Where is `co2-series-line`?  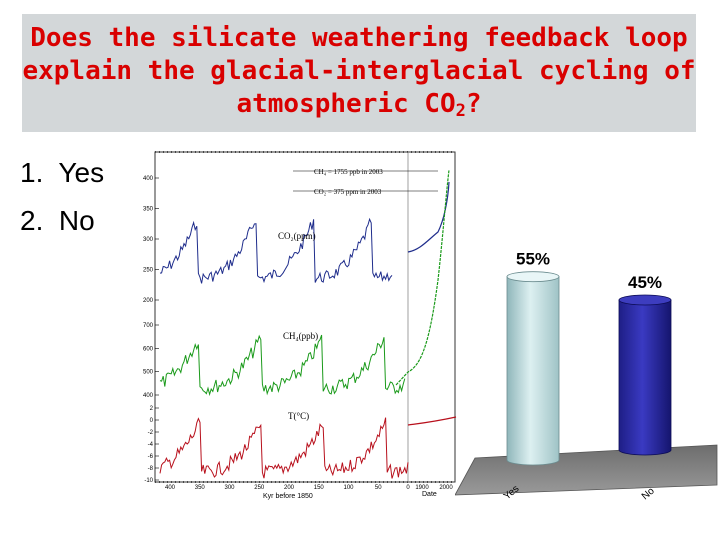 co2-series-line is located at coordinates (276, 250).